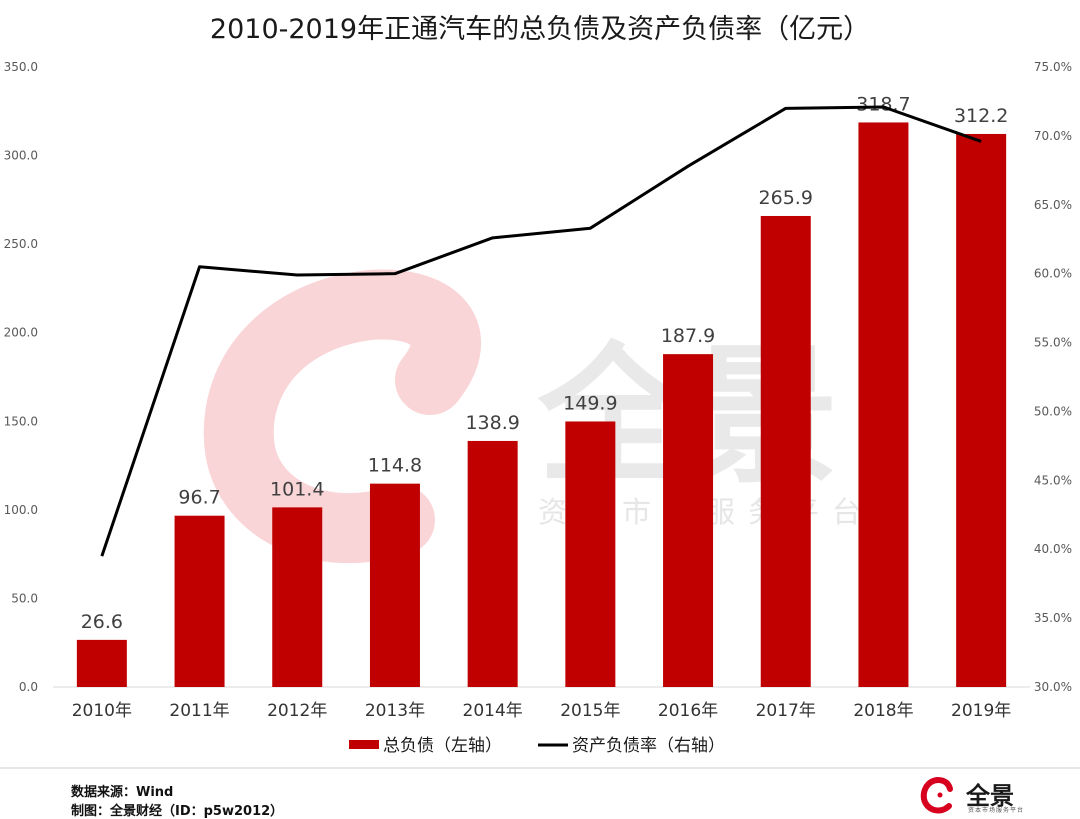 Image resolution: width=1080 pixels, height=819 pixels. Describe the element at coordinates (24, 598) in the screenshot. I see `left-tick-label: 50.0` at that location.